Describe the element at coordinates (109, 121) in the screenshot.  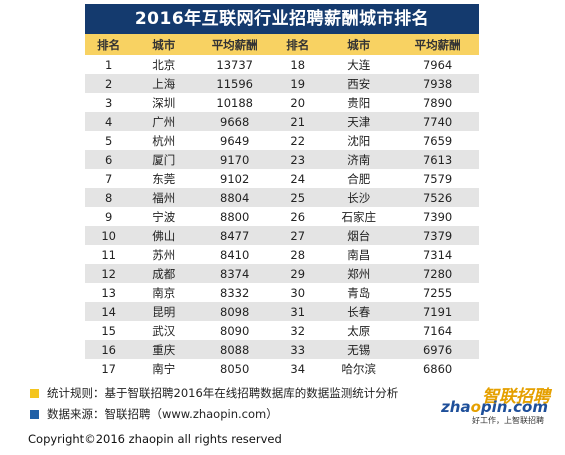
I see `rank-cell: 4` at that location.